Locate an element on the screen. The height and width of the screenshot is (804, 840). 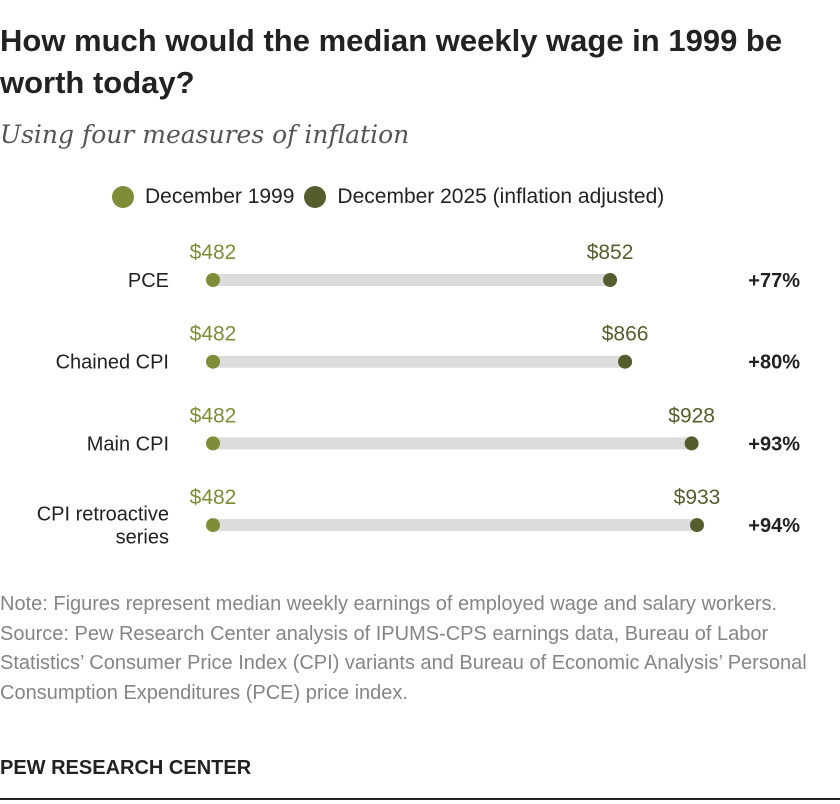
chart-subtitle: Using four measures of inflation is located at coordinates (205, 134).